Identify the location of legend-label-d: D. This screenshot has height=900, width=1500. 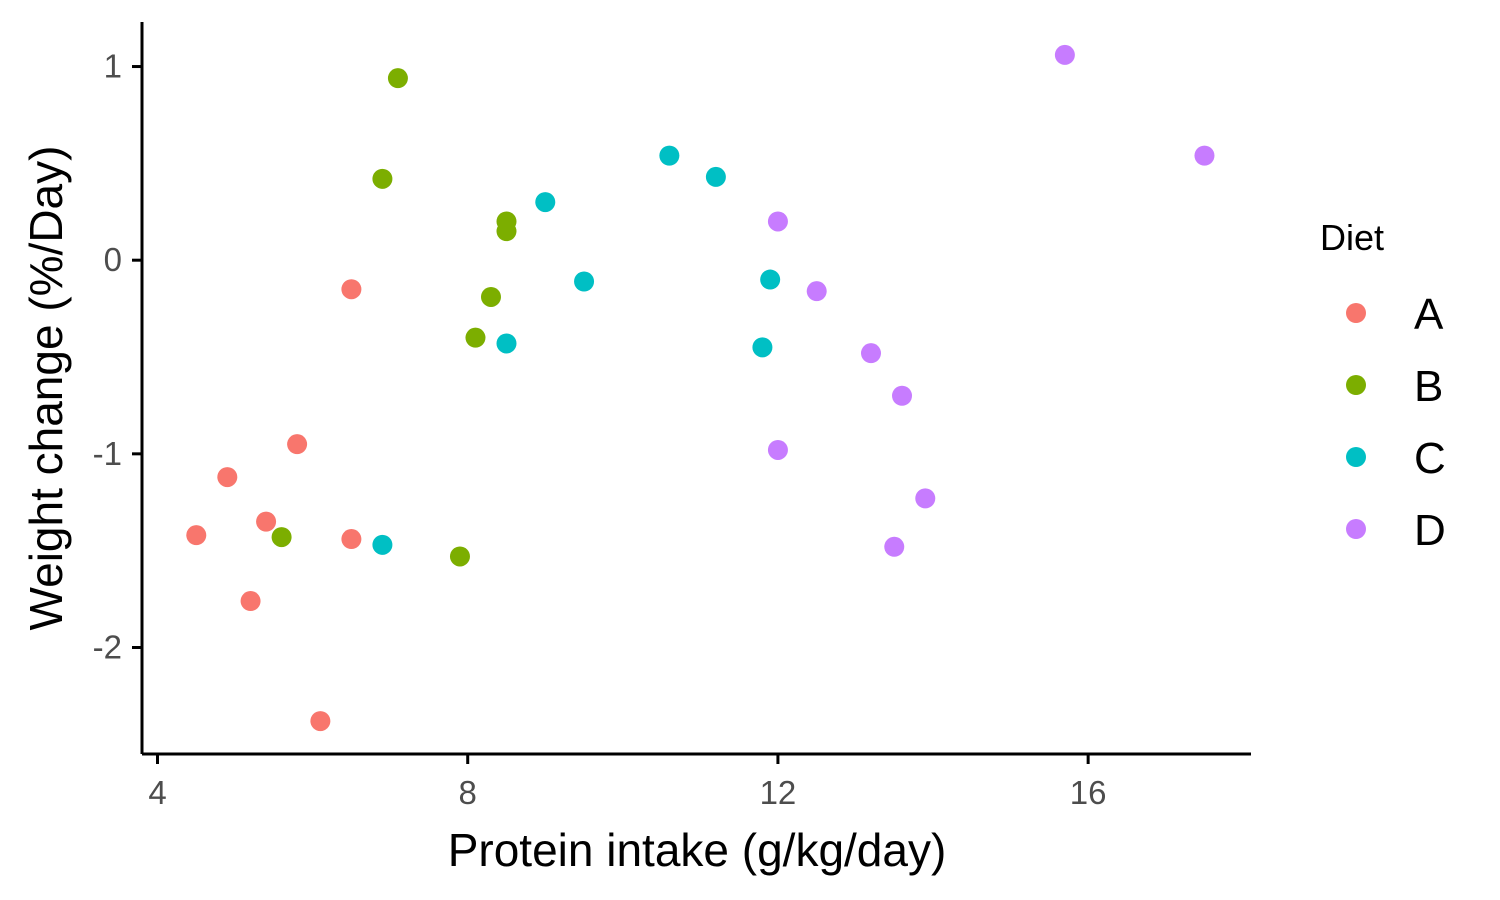
(1430, 530).